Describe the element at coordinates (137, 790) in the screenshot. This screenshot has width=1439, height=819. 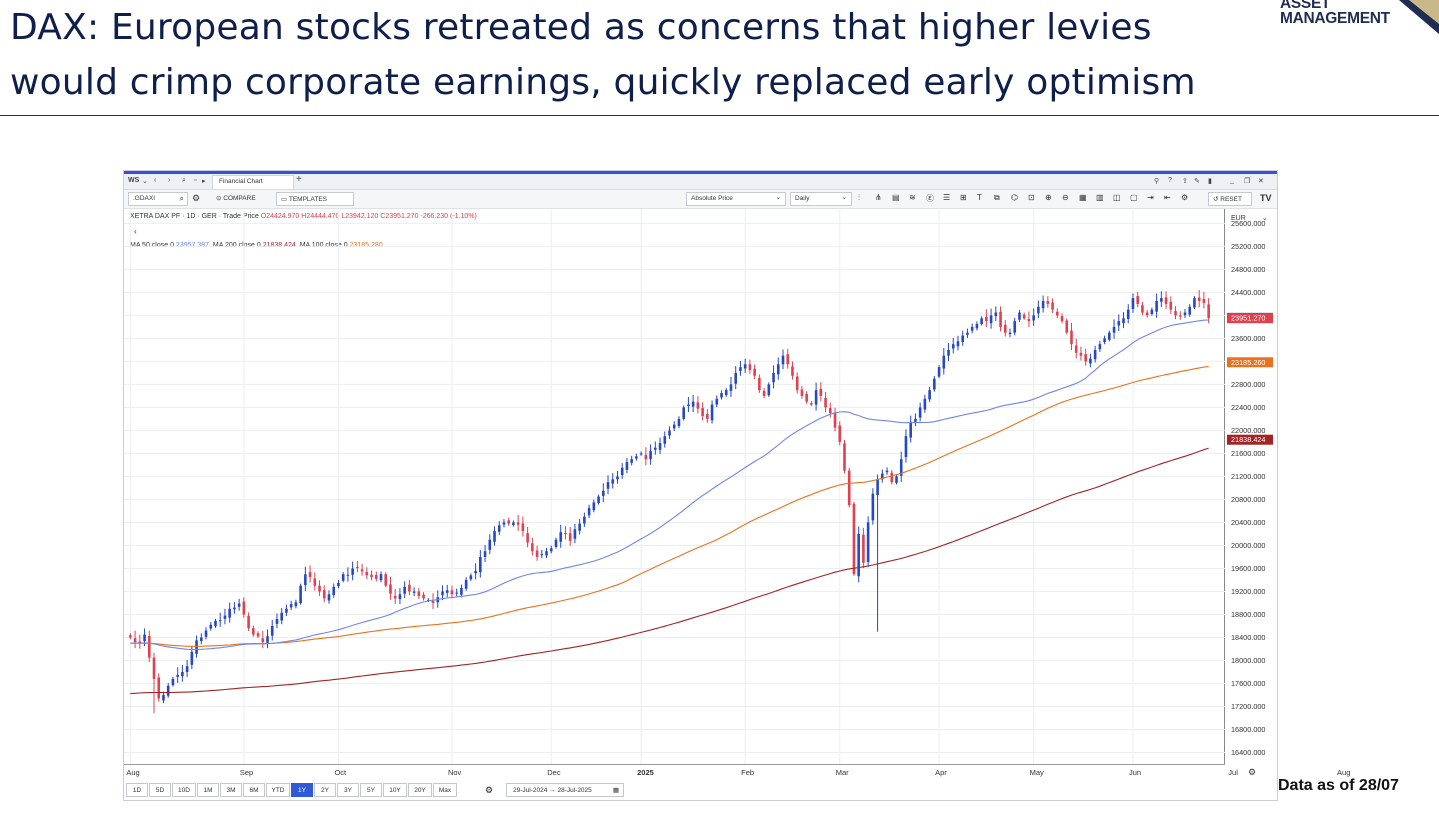
I see `range-button-1d: 1D` at that location.